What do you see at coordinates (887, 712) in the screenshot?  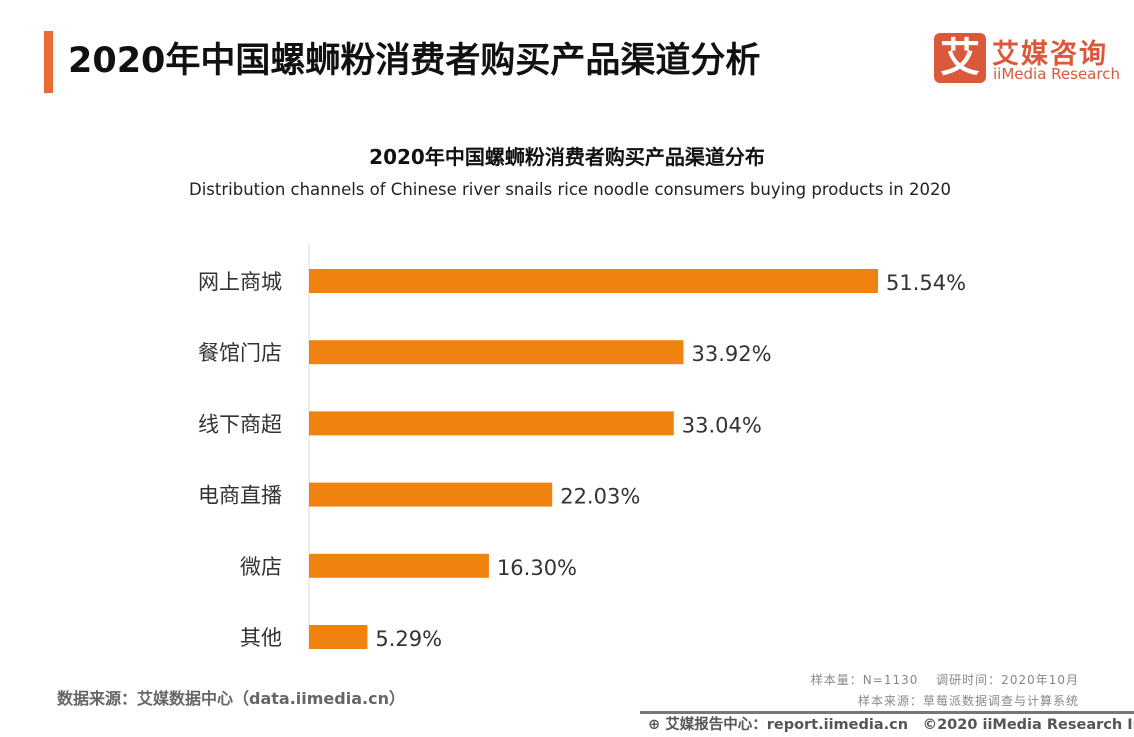 I see `footer-divider` at bounding box center [887, 712].